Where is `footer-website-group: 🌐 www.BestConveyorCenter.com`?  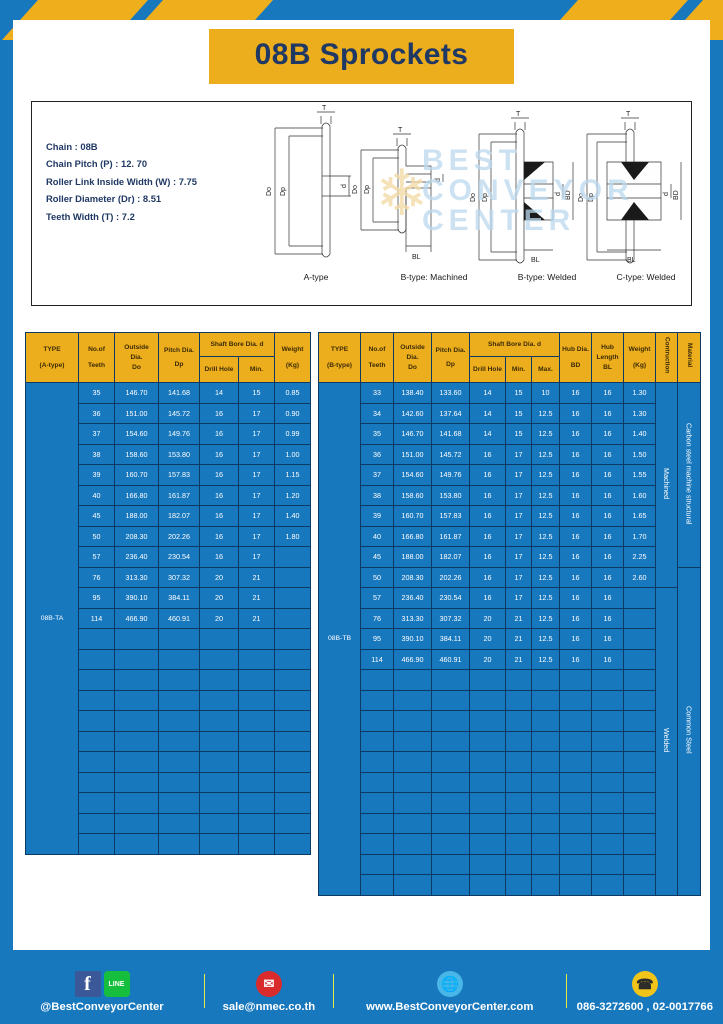 footer-website-group: 🌐 www.BestConveyorCenter.com is located at coordinates (450, 991).